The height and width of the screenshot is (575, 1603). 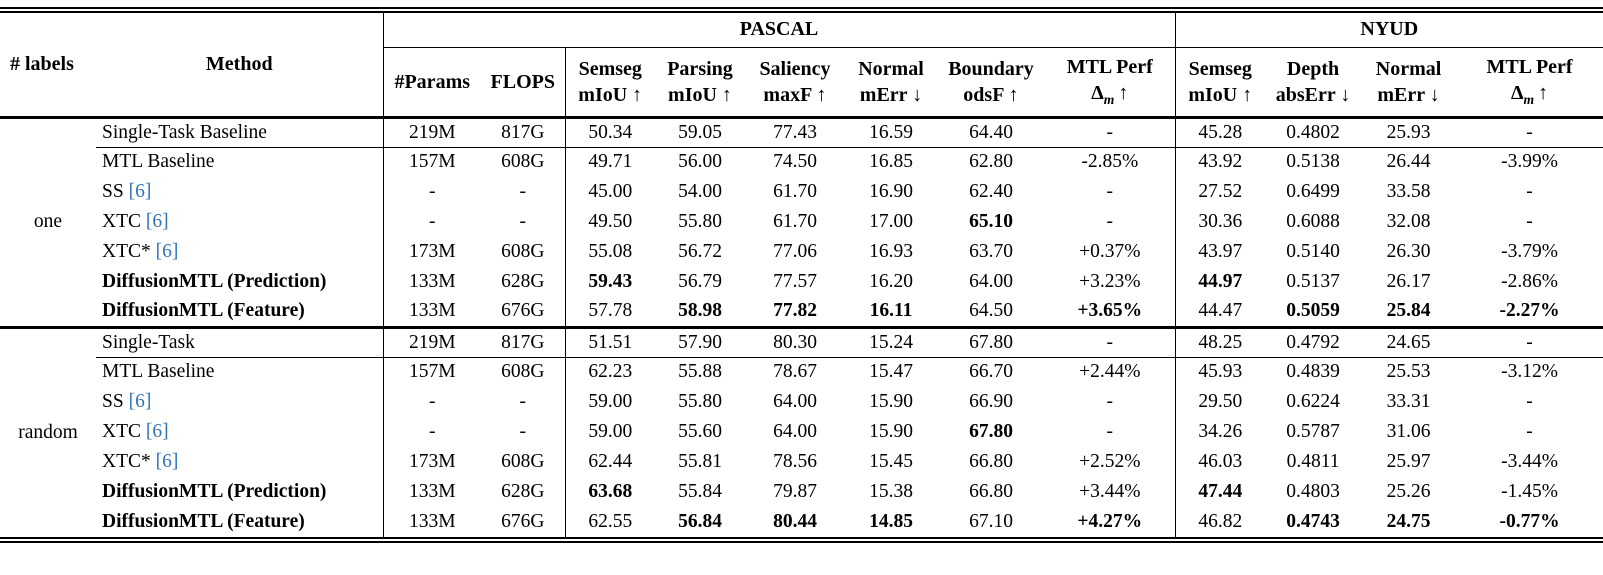 I want to click on value-cell: -2.85%, so click(x=1110, y=162).